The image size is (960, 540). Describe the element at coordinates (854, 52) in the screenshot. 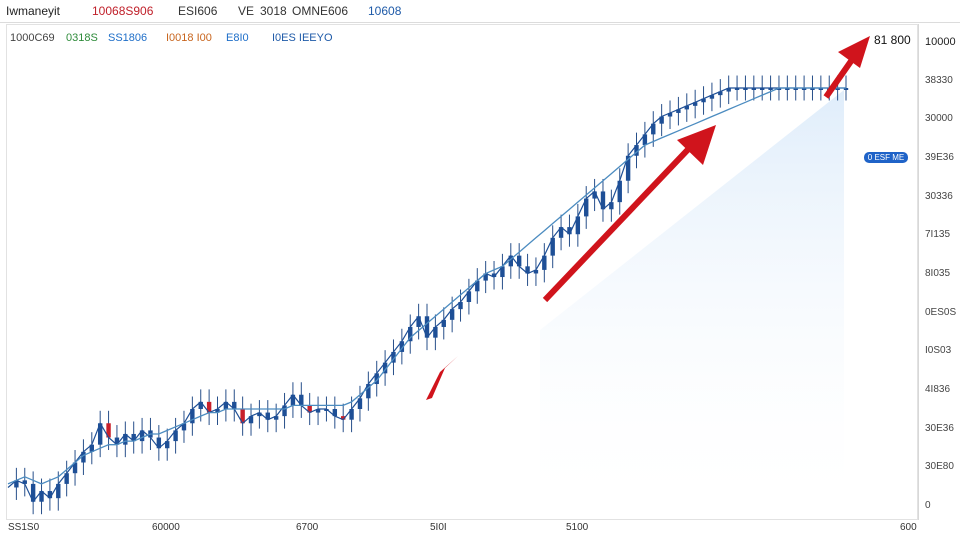

I see `trend-arrow-top-head` at that location.